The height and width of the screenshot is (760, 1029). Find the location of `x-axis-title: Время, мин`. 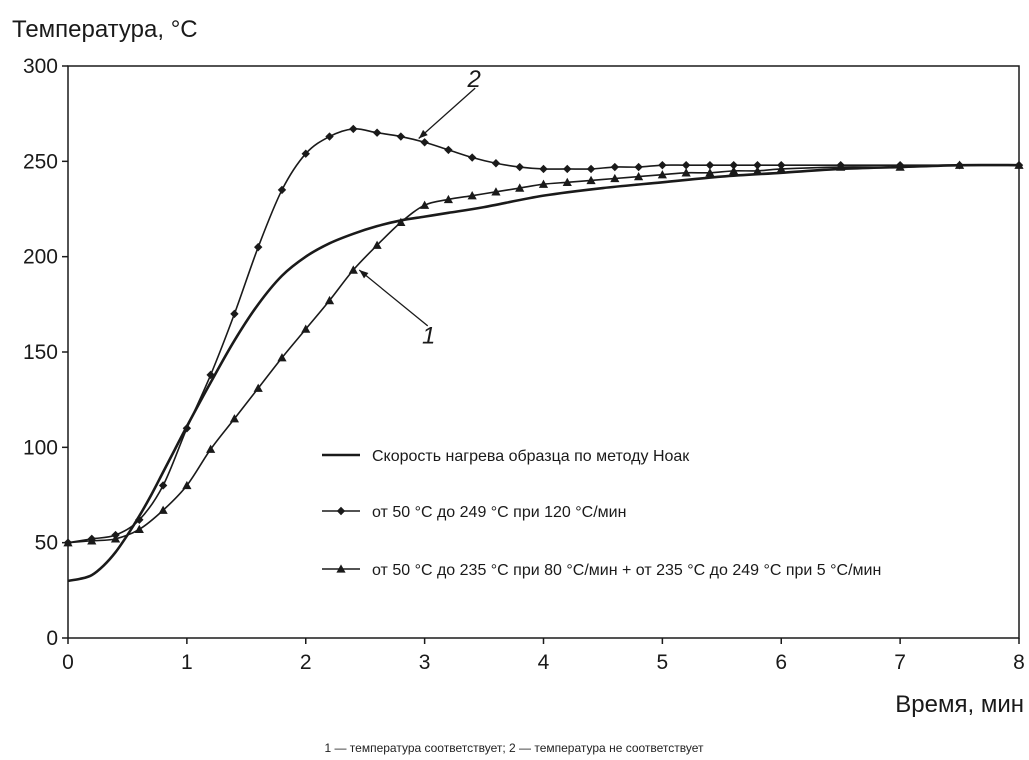

x-axis-title: Время, мин is located at coordinates (959, 704).